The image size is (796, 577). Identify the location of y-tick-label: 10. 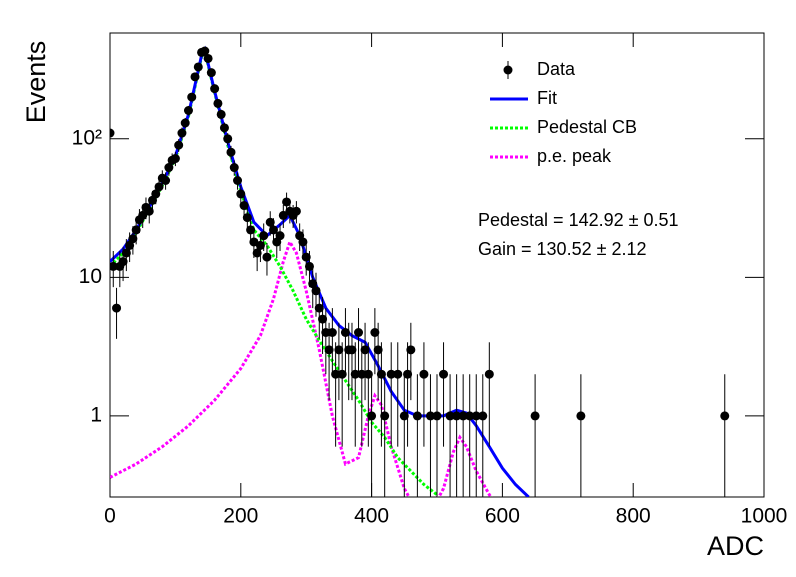
(90, 276).